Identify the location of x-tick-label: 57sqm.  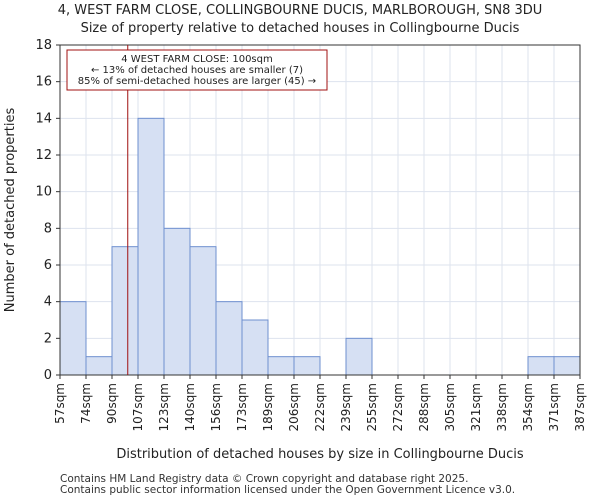
(60, 403).